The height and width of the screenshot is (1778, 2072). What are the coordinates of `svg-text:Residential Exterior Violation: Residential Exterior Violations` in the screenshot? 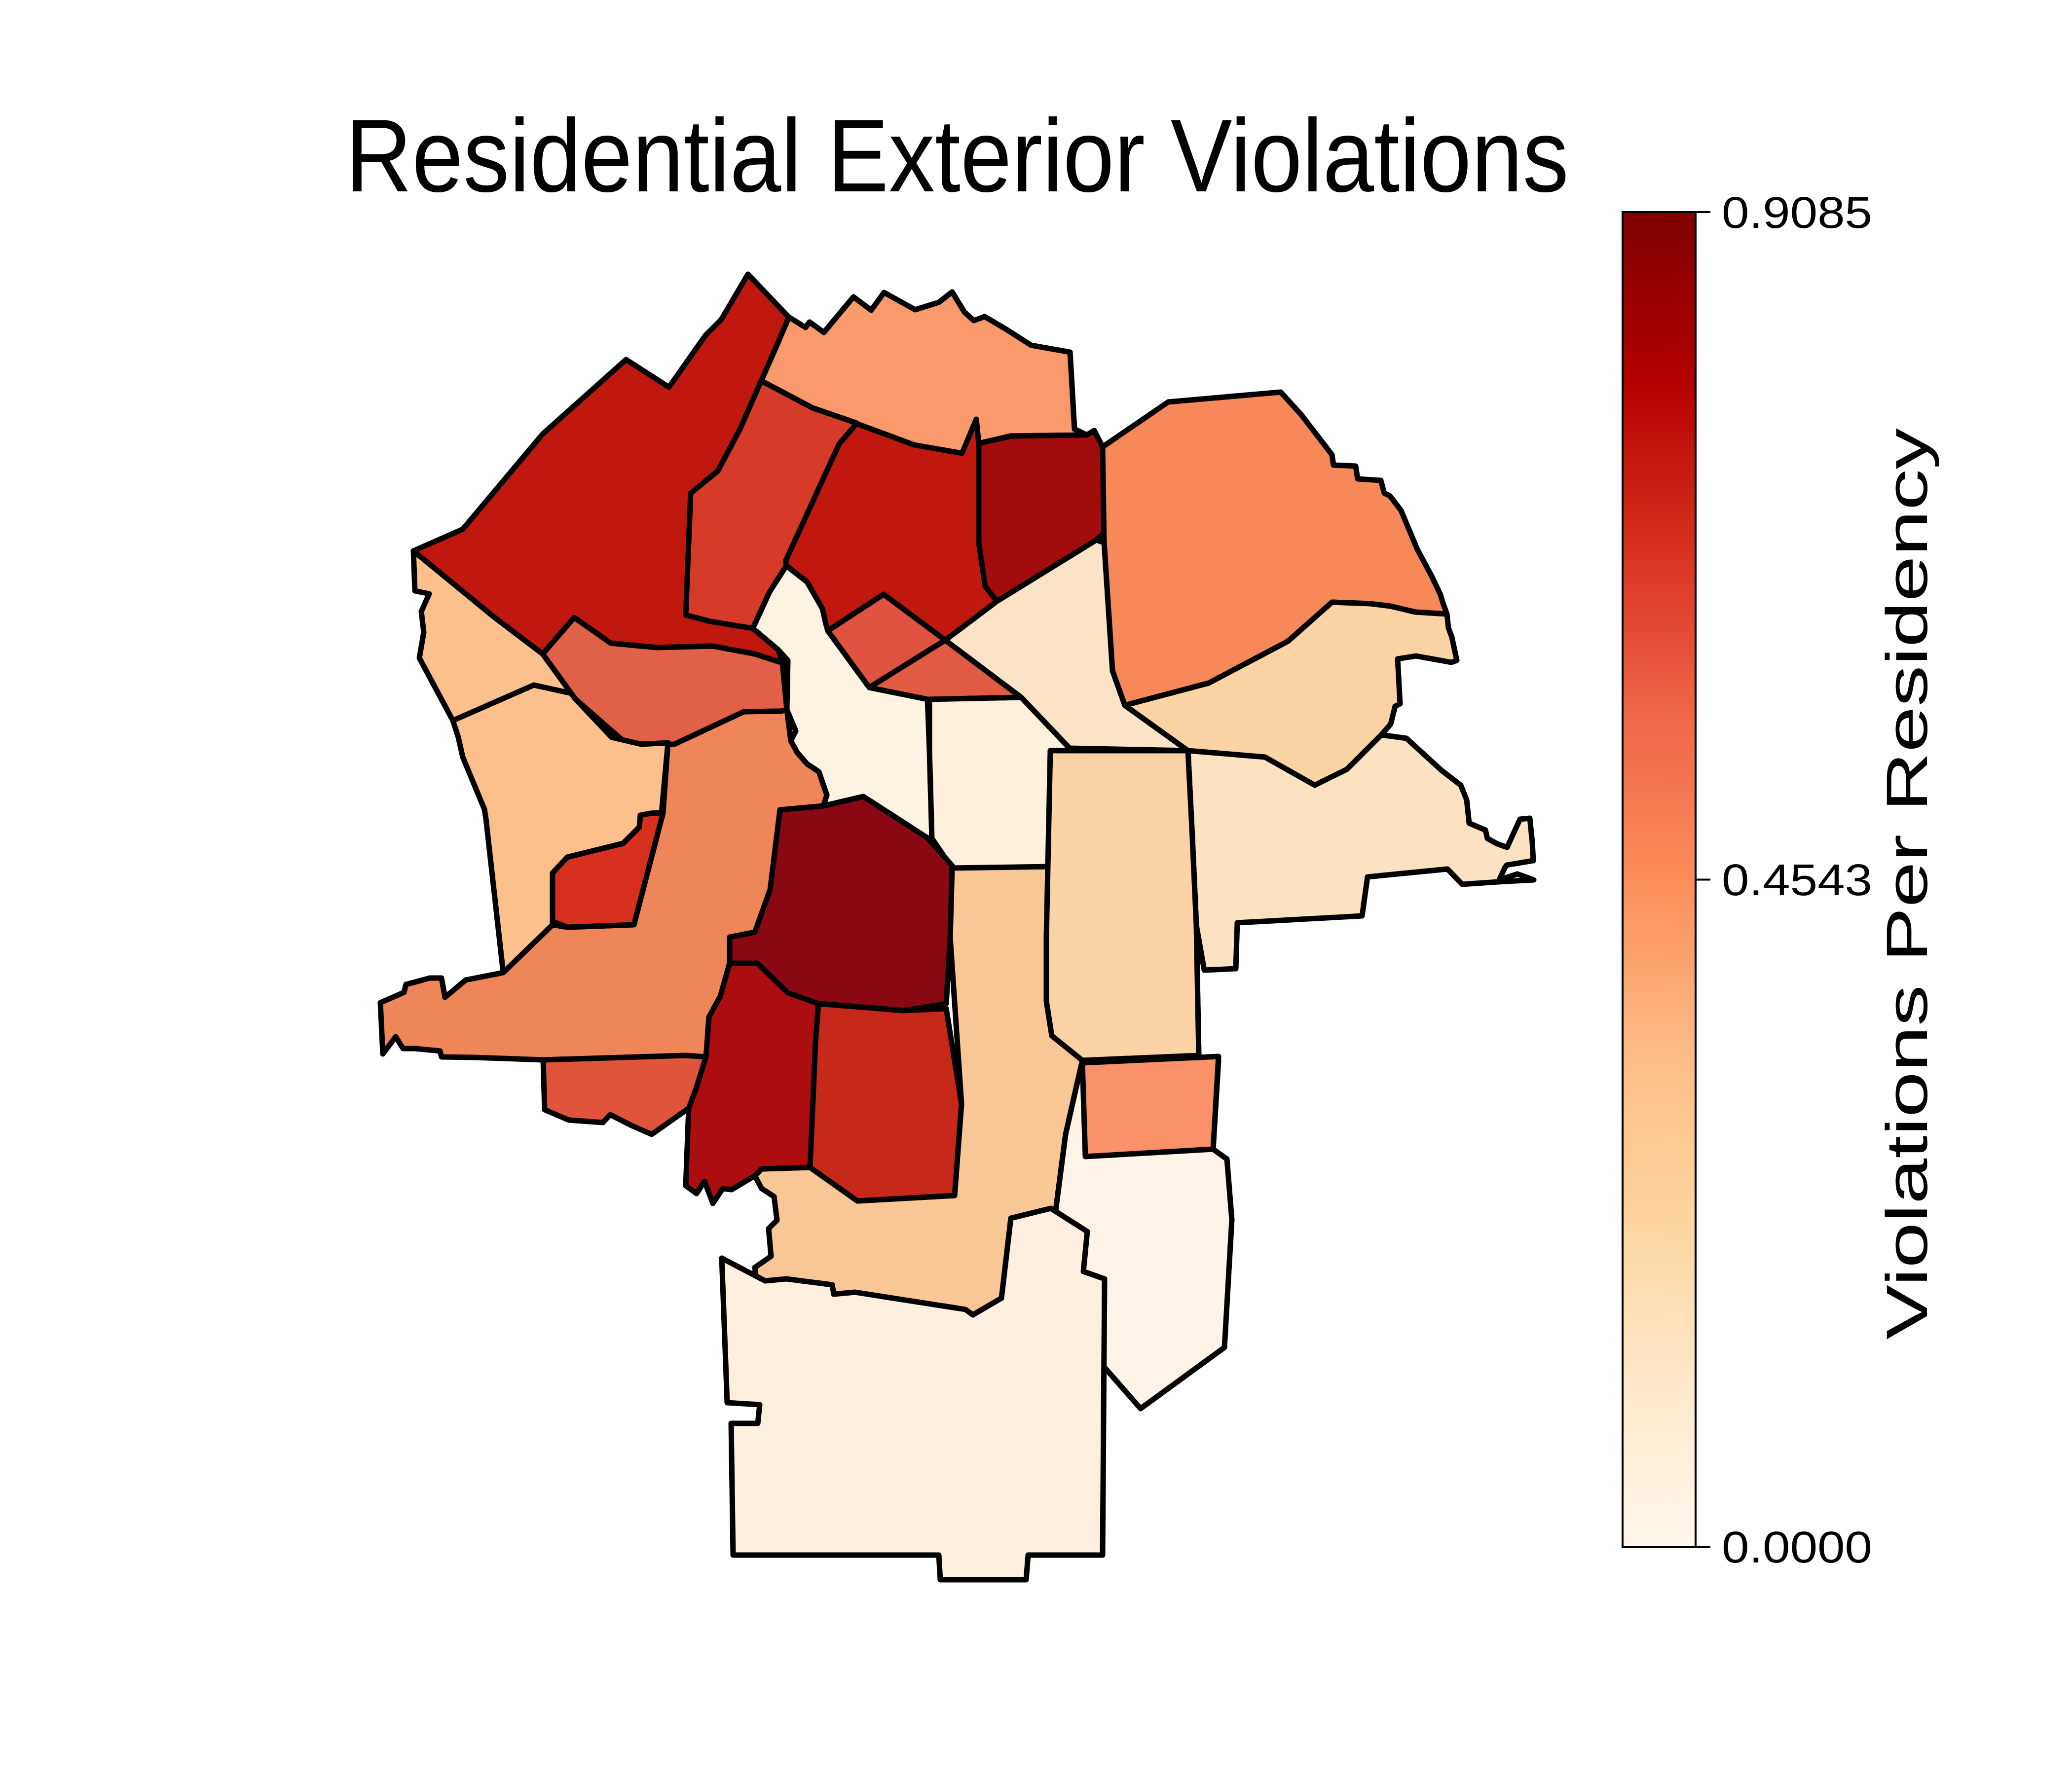 It's located at (957, 156).